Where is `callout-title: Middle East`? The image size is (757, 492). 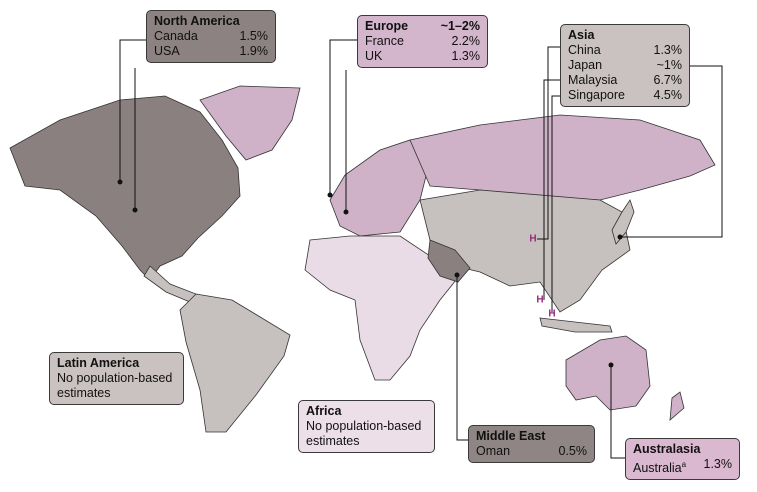 callout-title: Middle East is located at coordinates (511, 436).